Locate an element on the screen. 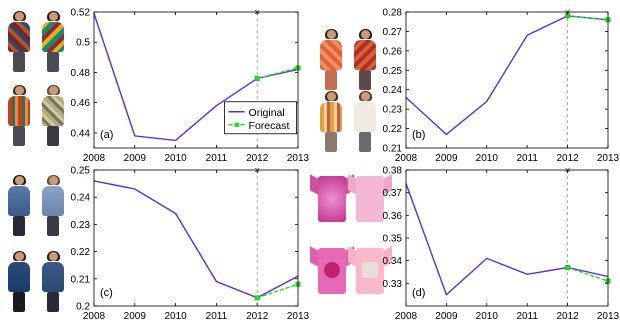 The image size is (620, 324). garment-thumbnails-b is located at coordinates (351, 80).